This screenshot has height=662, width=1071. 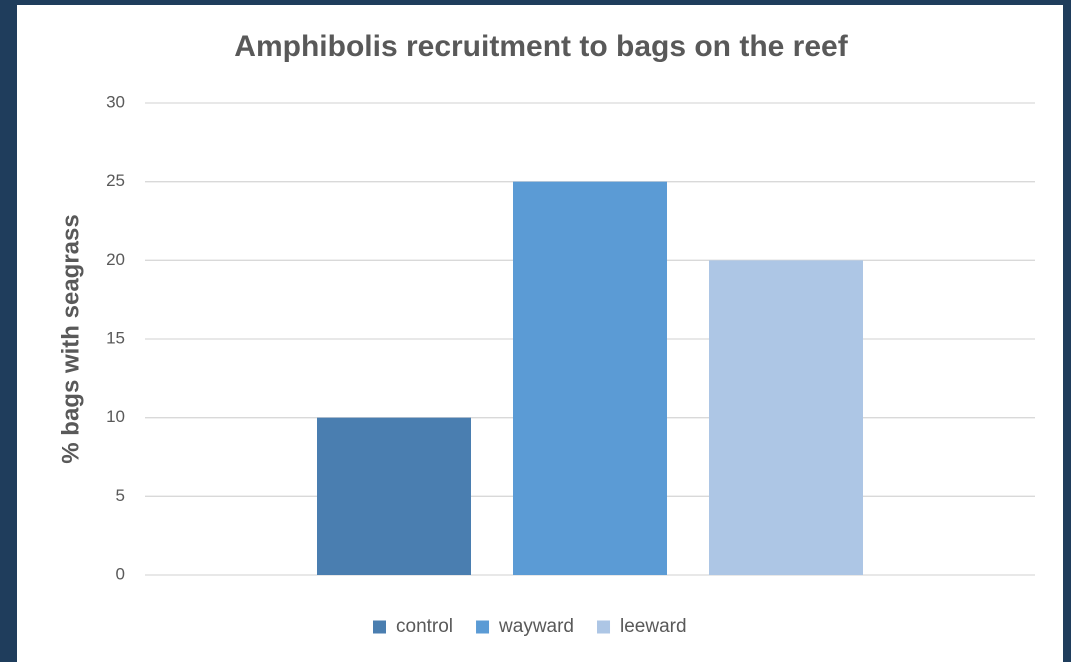 I want to click on y-tick-label: 20, so click(x=115, y=259).